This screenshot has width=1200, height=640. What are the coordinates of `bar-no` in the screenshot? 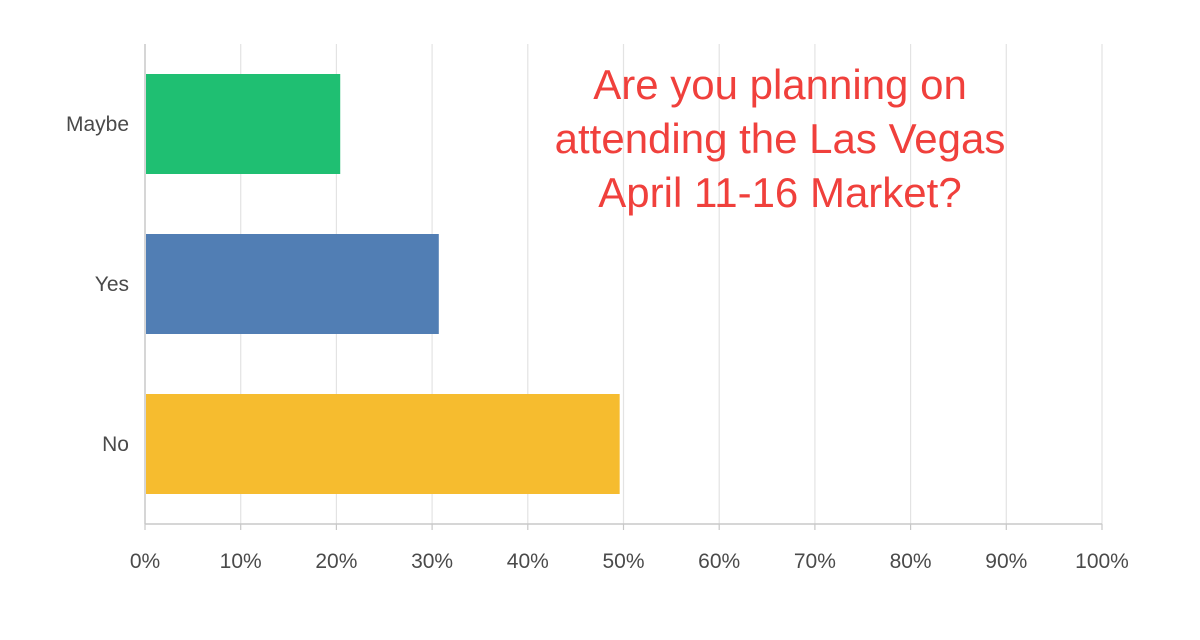 It's located at (383, 444).